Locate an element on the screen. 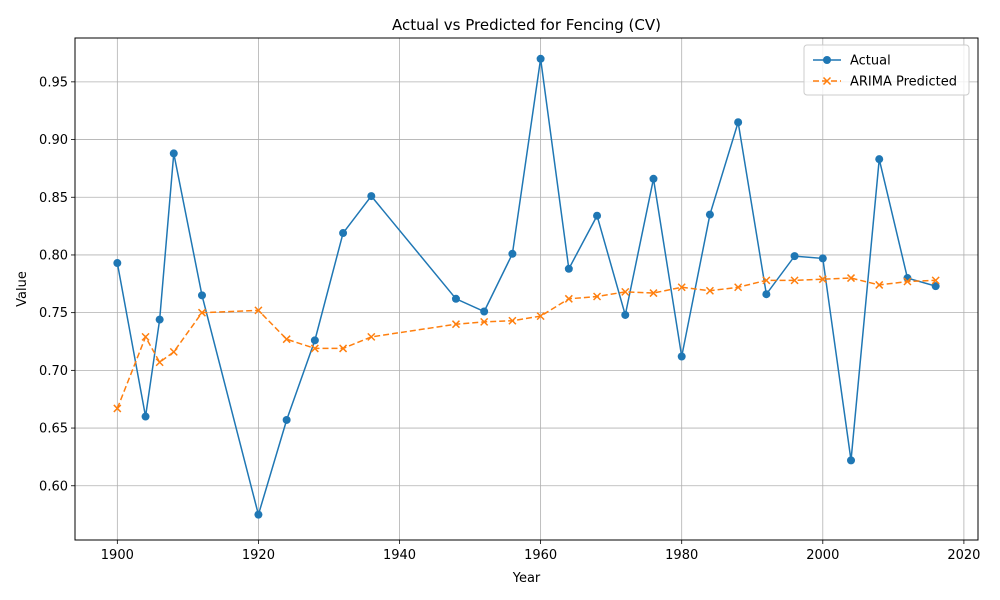 The height and width of the screenshot is (600, 1000). x-tick-label: 1980 is located at coordinates (681, 555).